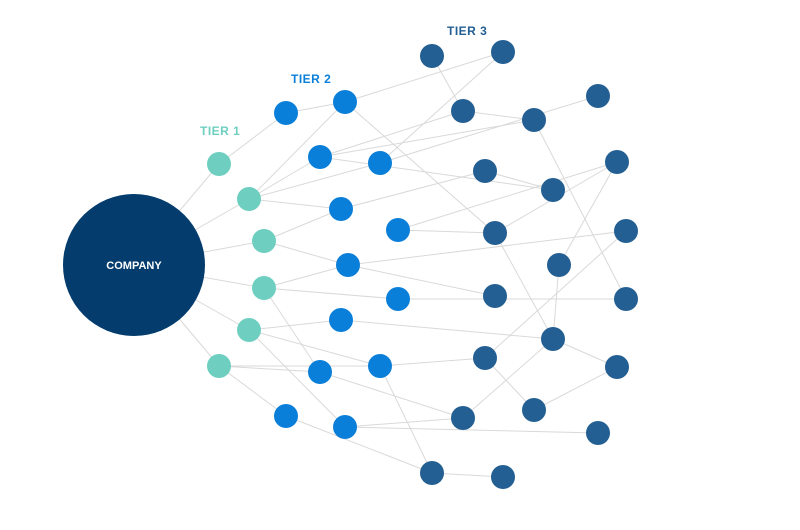 The image size is (800, 530). What do you see at coordinates (311, 79) in the screenshot?
I see `tier-2-label: TIER 2` at bounding box center [311, 79].